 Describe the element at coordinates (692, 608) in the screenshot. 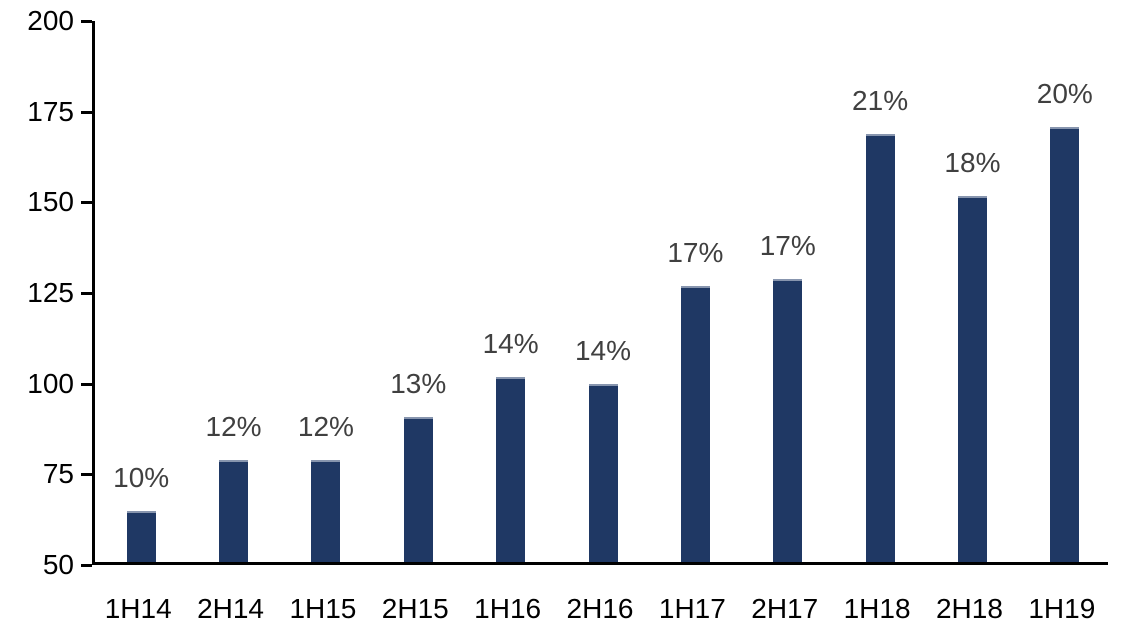

I see `x-axis-category-label: 1H17` at that location.